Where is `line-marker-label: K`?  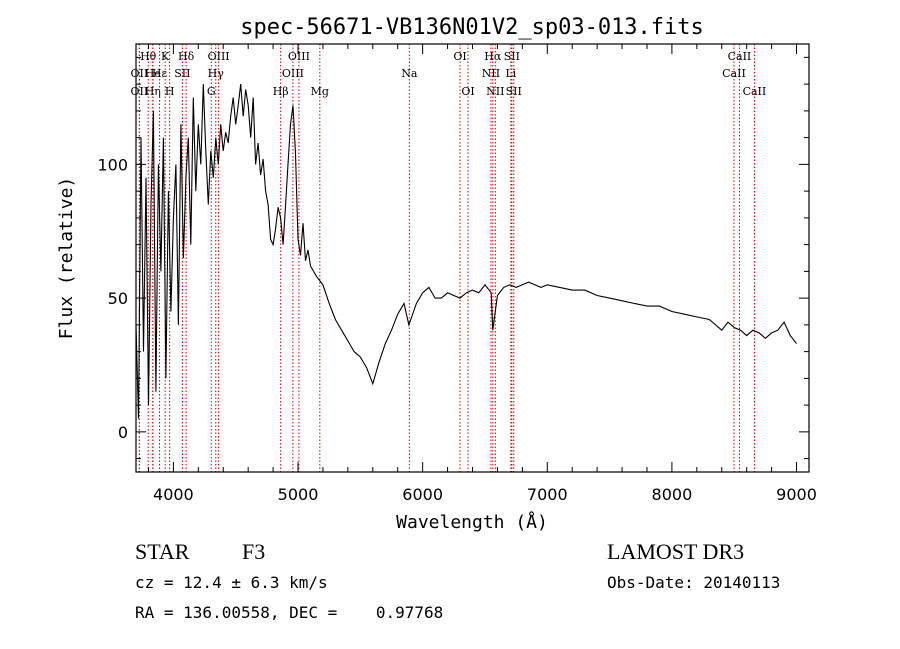 line-marker-label: K is located at coordinates (165, 56).